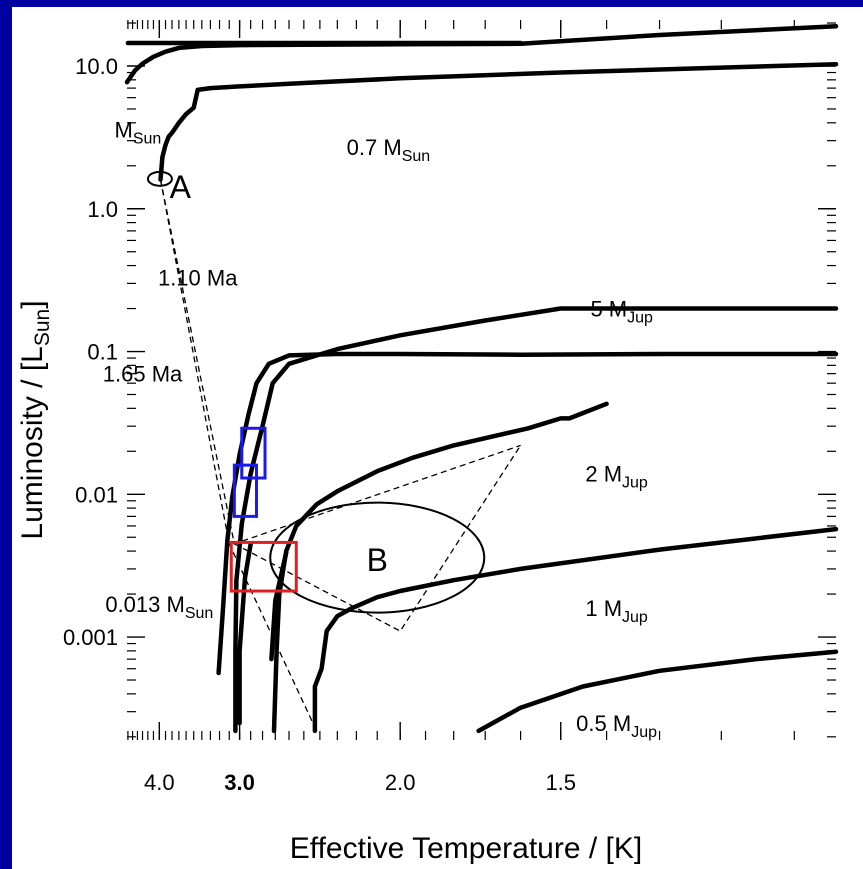 Image resolution: width=863 pixels, height=869 pixels. I want to click on annotation-label: B, so click(377, 560).